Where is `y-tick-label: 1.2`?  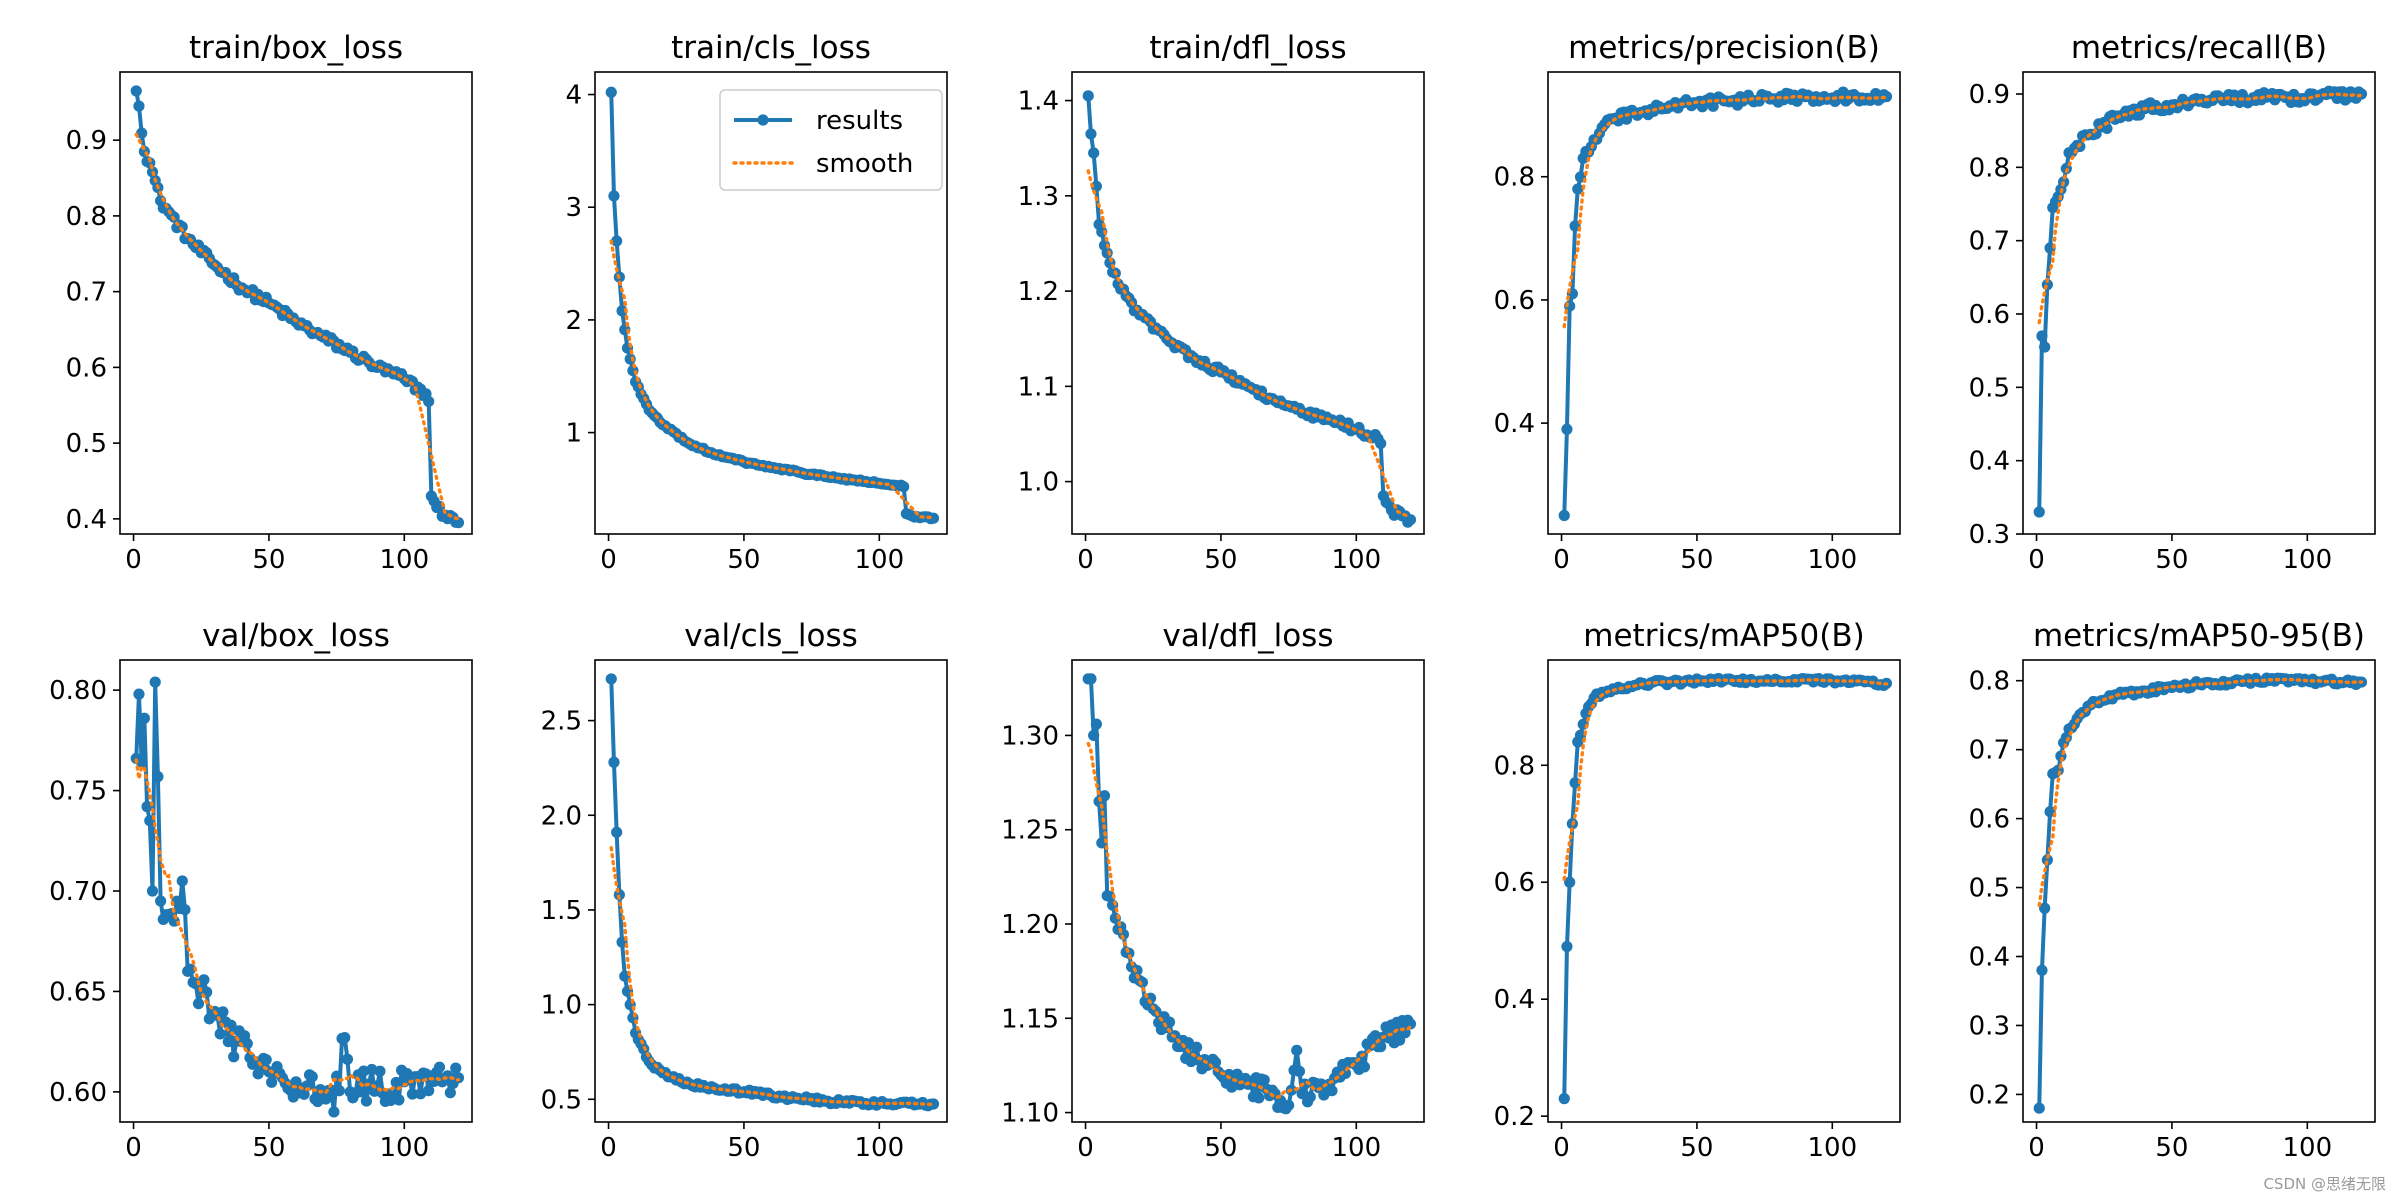
y-tick-label: 1.2 is located at coordinates (1038, 292).